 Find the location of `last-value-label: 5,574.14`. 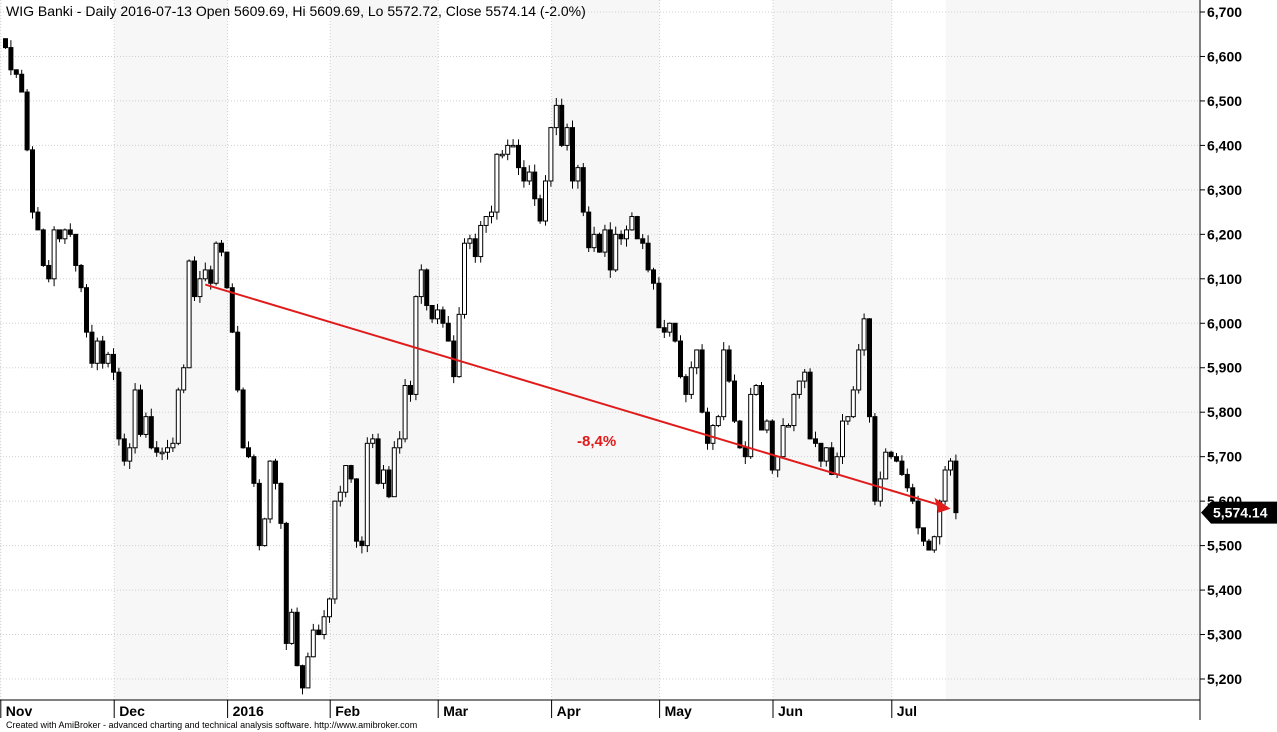

last-value-label: 5,574.14 is located at coordinates (1240, 513).